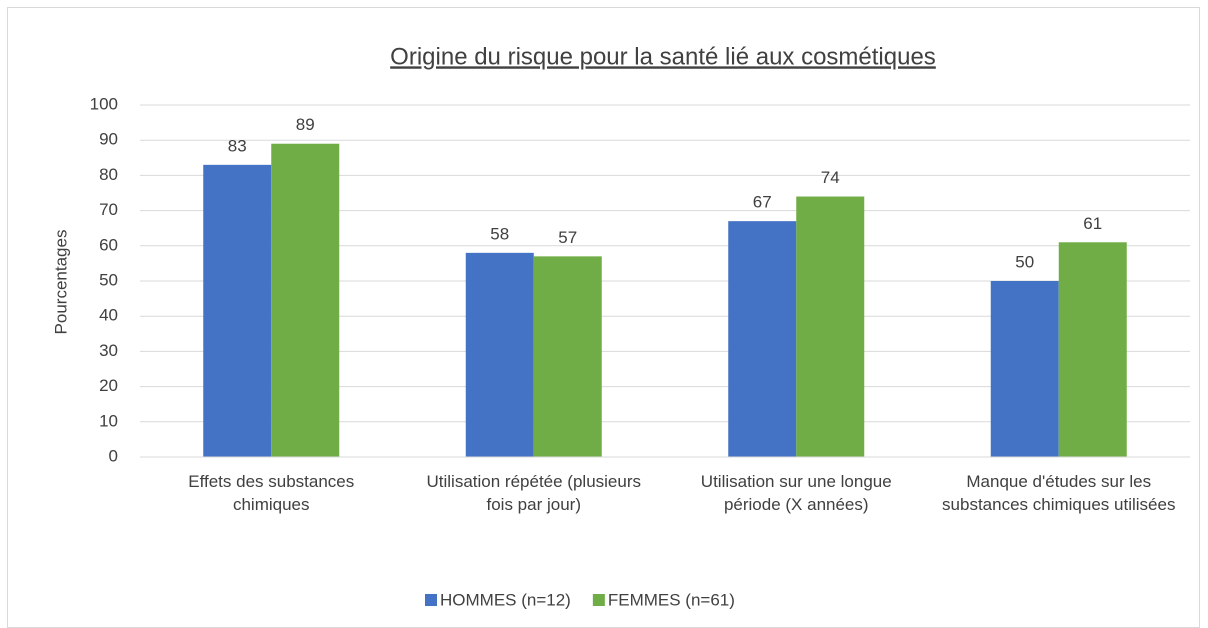 This screenshot has height=628, width=1208. What do you see at coordinates (108, 420) in the screenshot?
I see `y-tick-label: 10` at bounding box center [108, 420].